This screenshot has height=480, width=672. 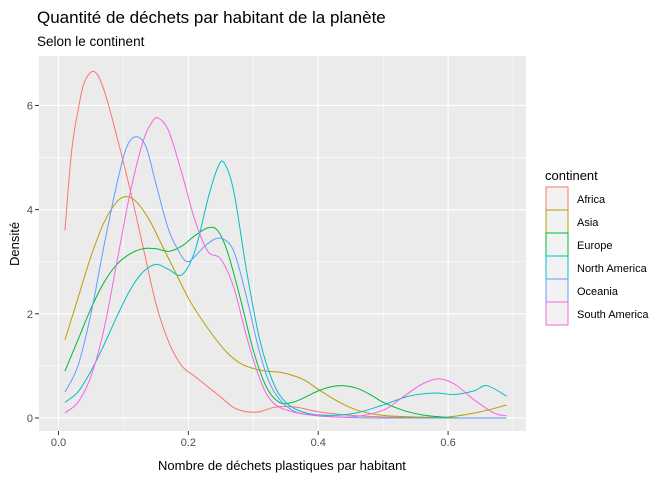 I want to click on legend-key-asia, so click(x=557, y=221).